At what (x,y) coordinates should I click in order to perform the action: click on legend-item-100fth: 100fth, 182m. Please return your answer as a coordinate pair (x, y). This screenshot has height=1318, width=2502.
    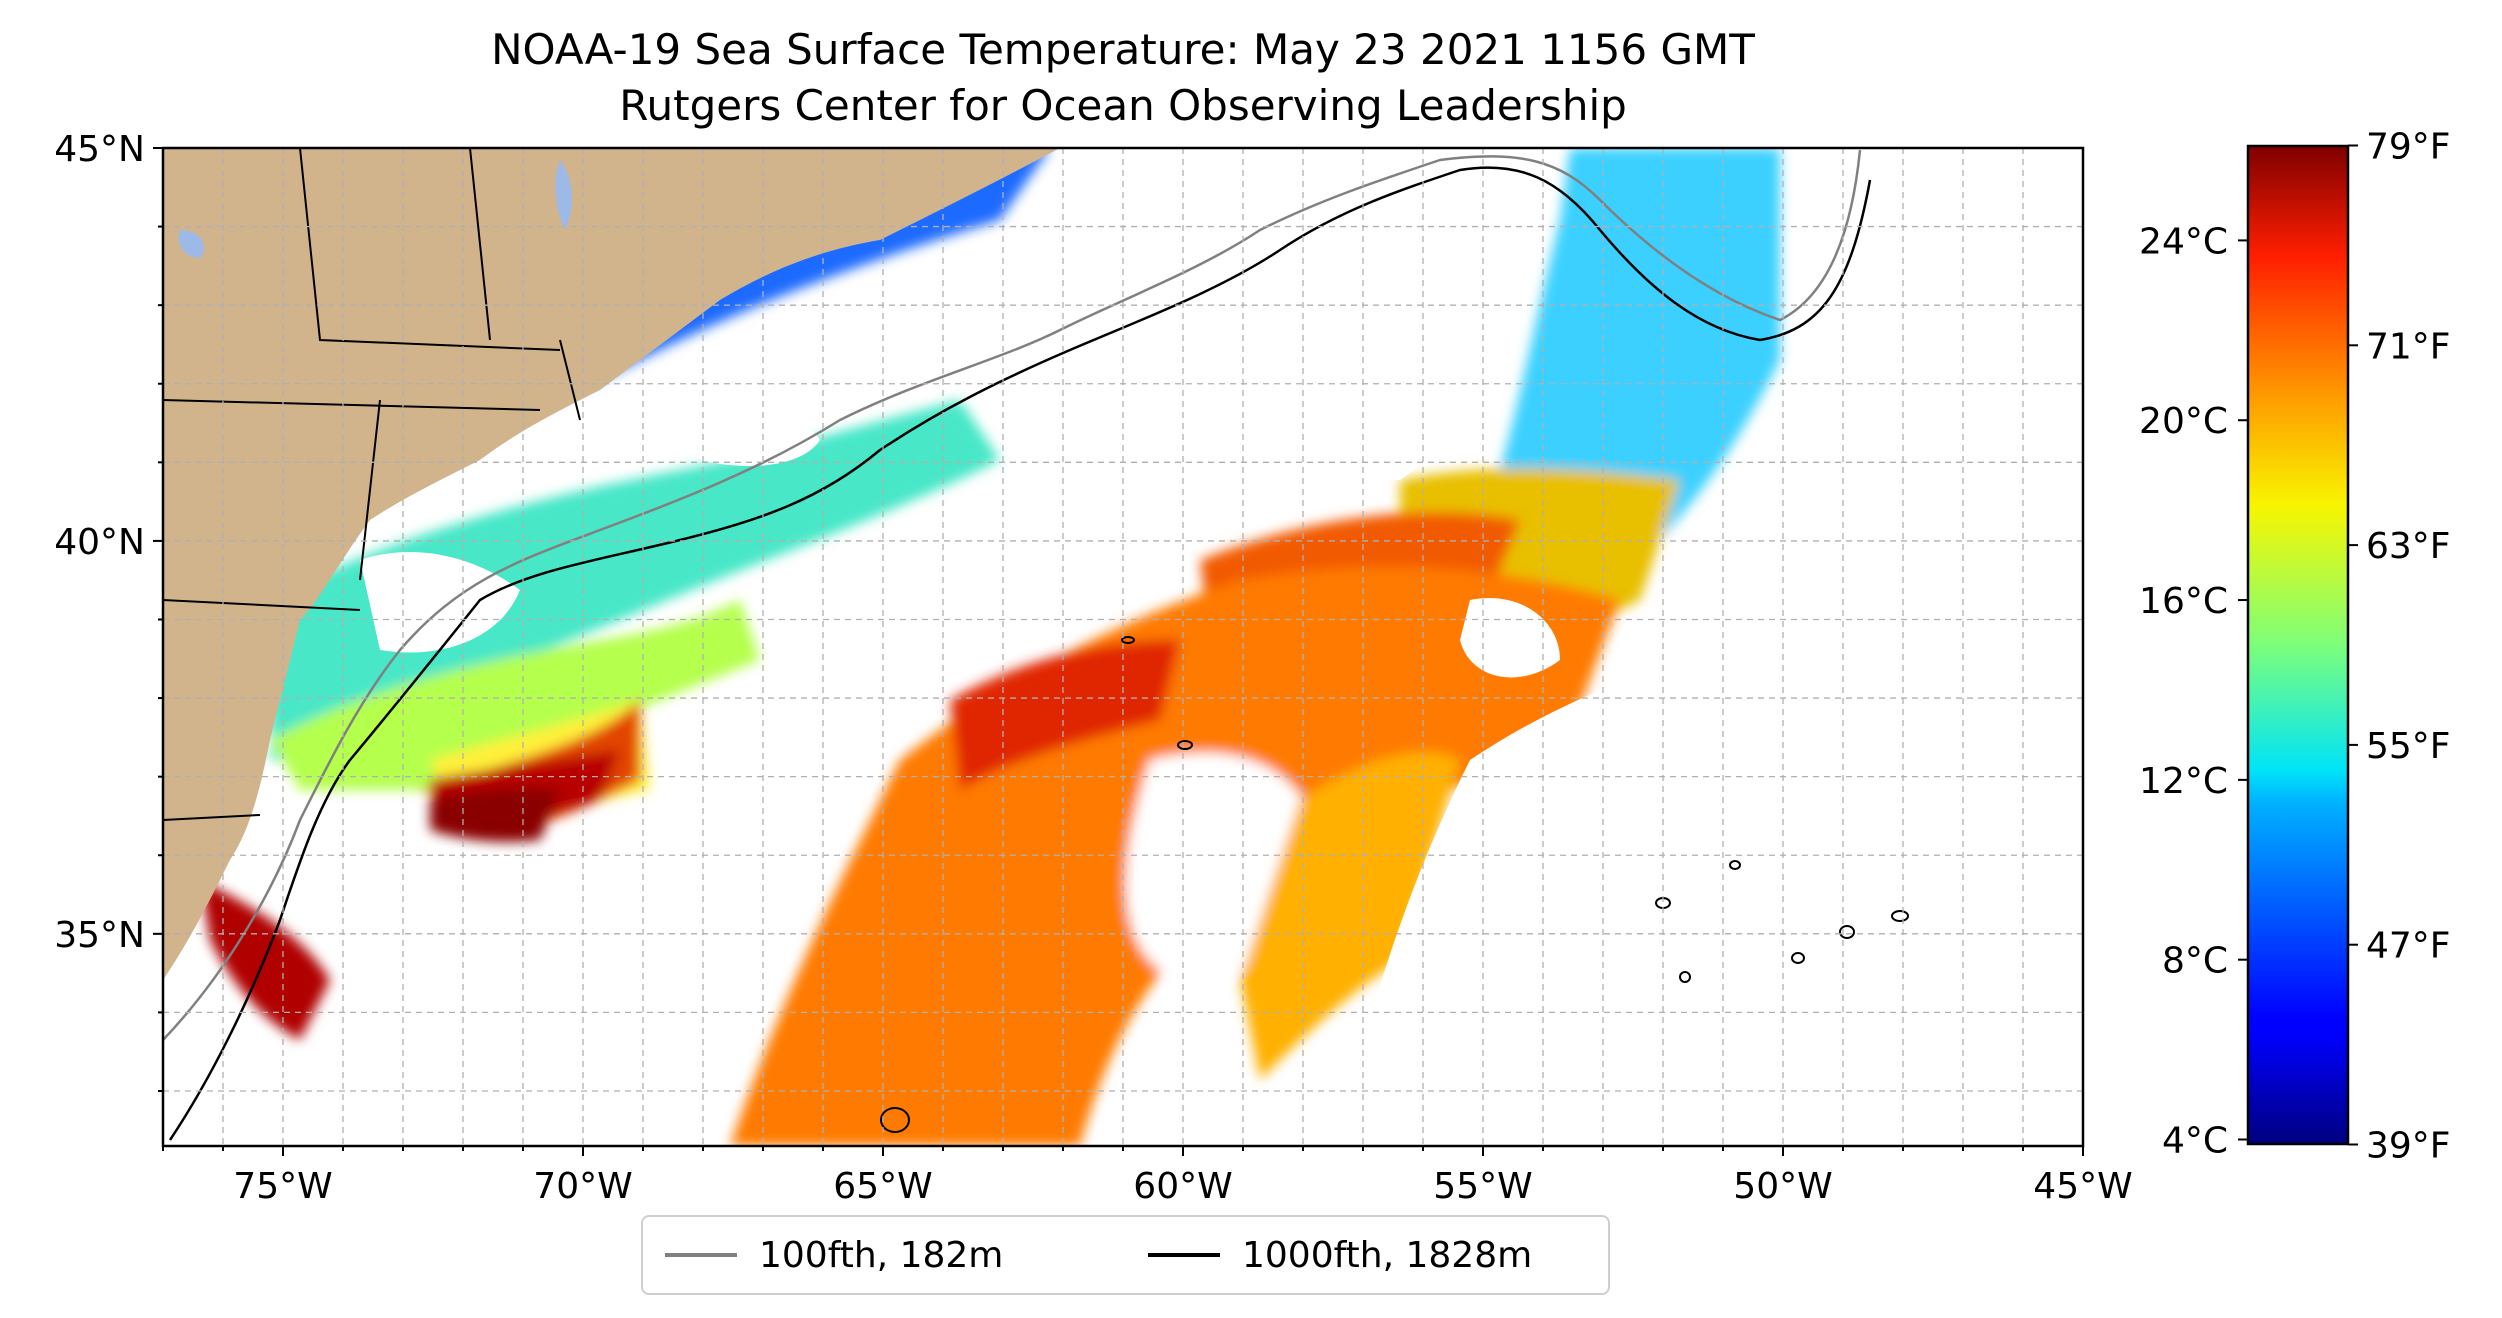
    Looking at the image, I should click on (834, 1255).